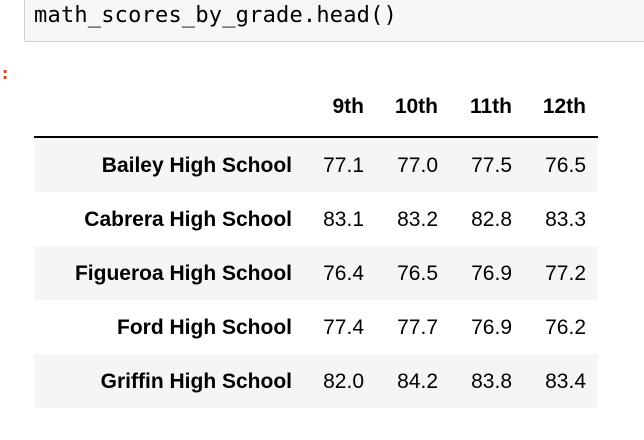  What do you see at coordinates (183, 273) in the screenshot?
I see `row-label: Figueroa High School` at bounding box center [183, 273].